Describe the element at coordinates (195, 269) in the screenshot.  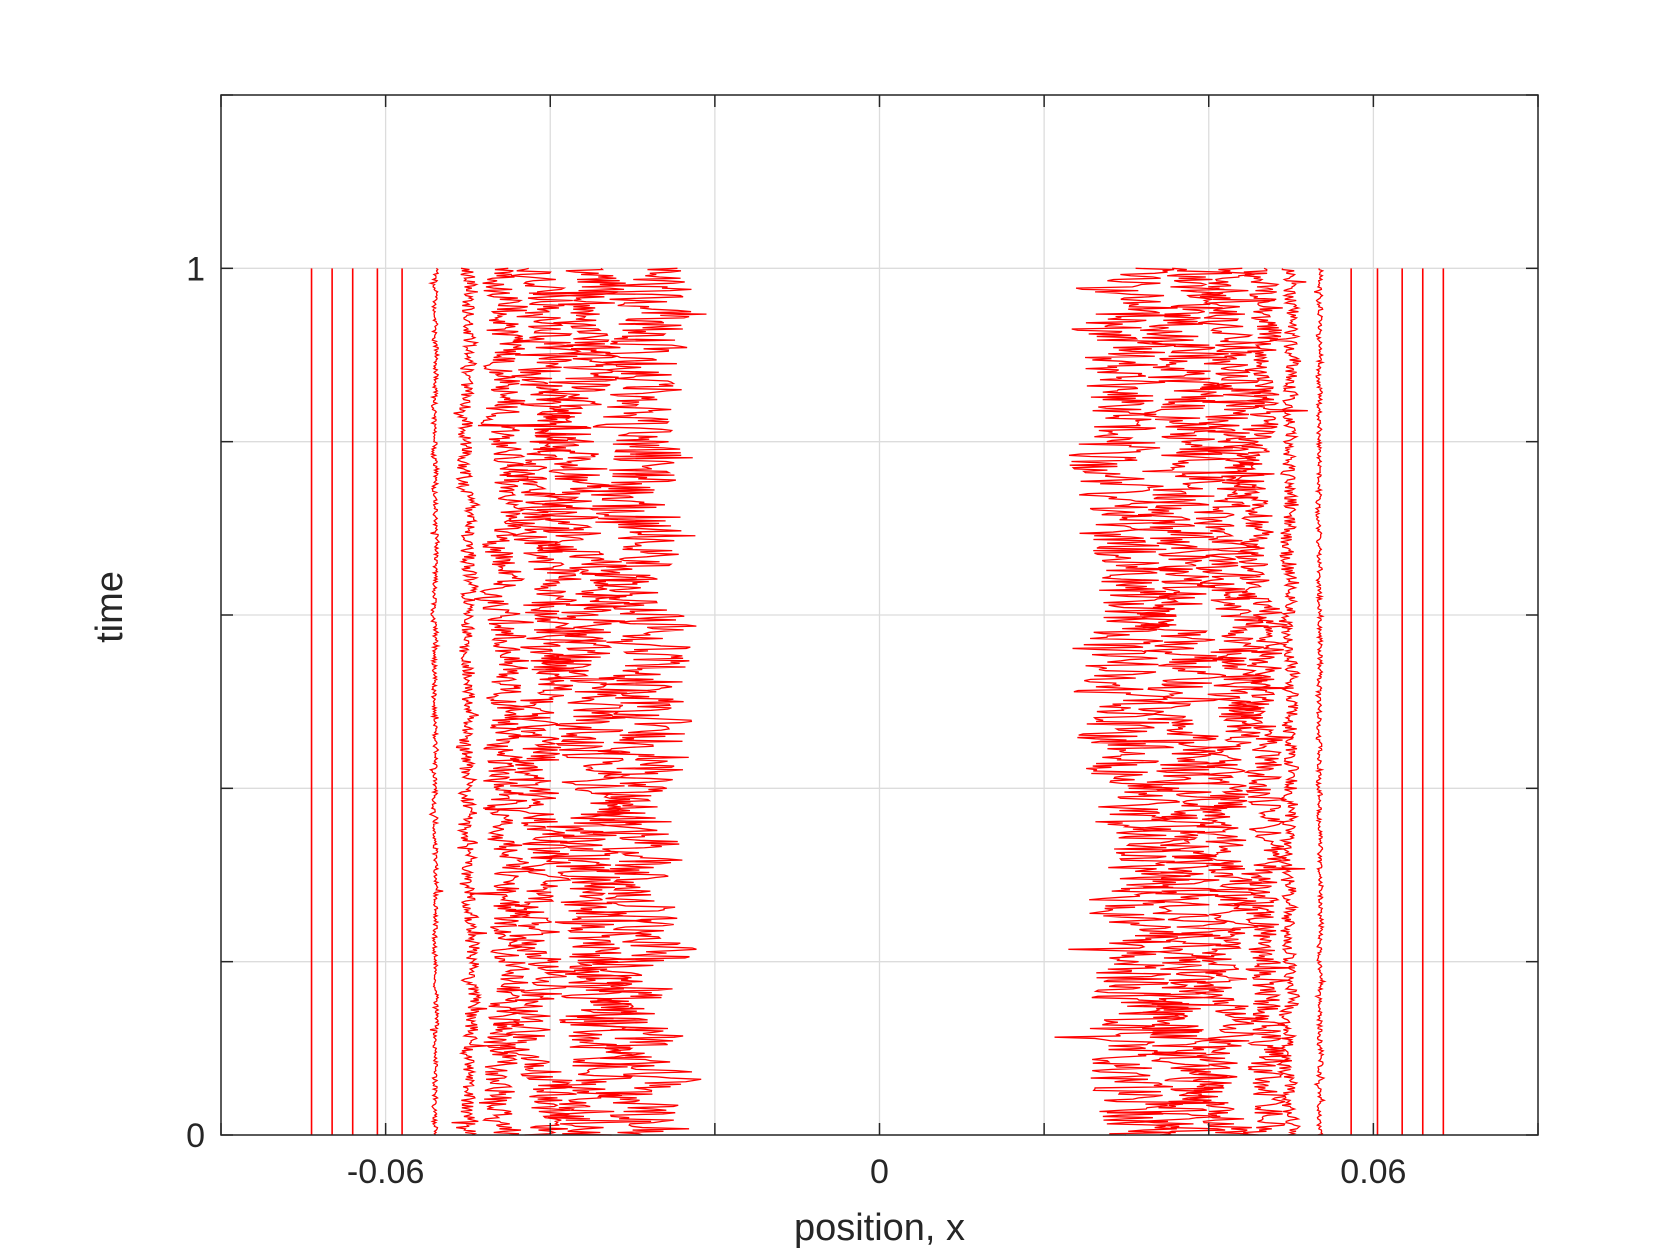
I see `y-tick-label: 1` at that location.